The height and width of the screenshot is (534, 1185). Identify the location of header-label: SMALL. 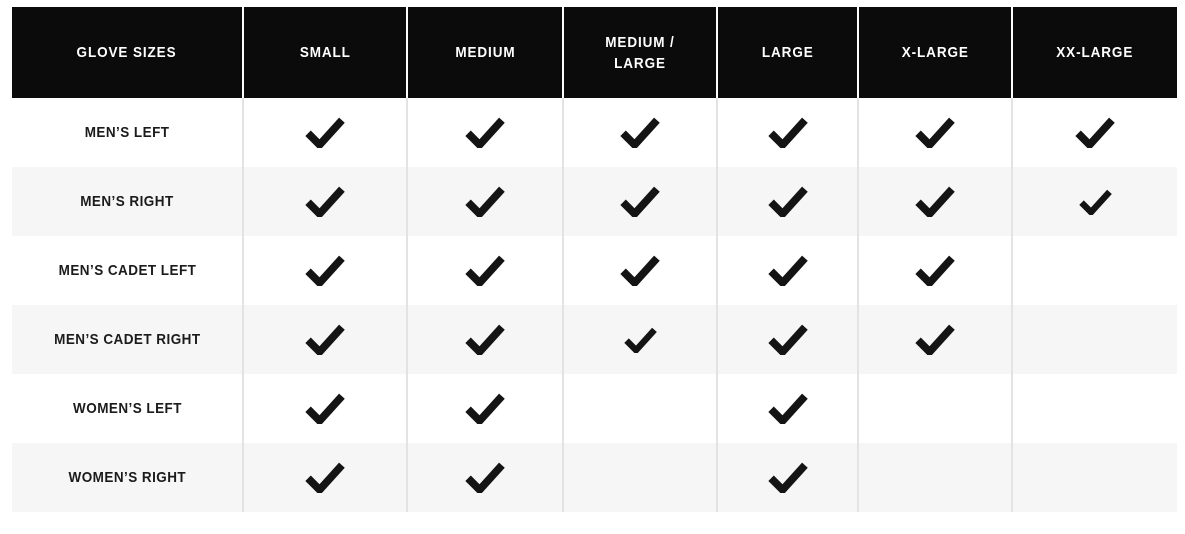
(325, 52).